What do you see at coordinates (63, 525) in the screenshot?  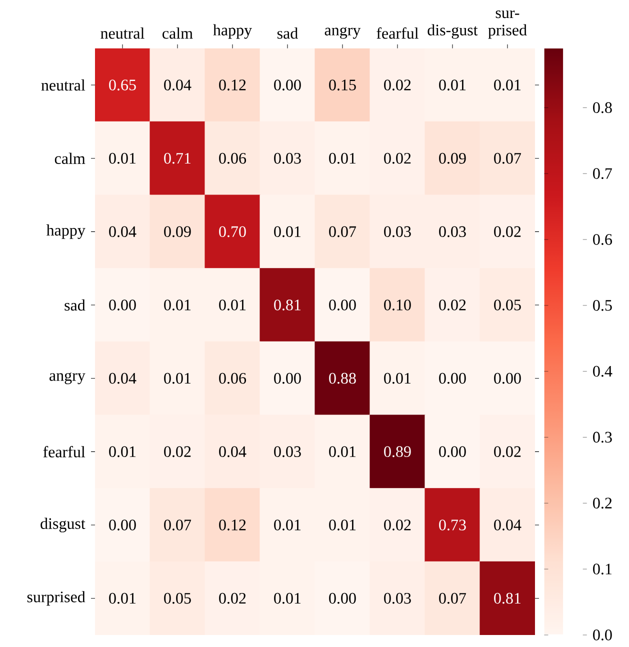 I see `y-tick-label: disgust` at bounding box center [63, 525].